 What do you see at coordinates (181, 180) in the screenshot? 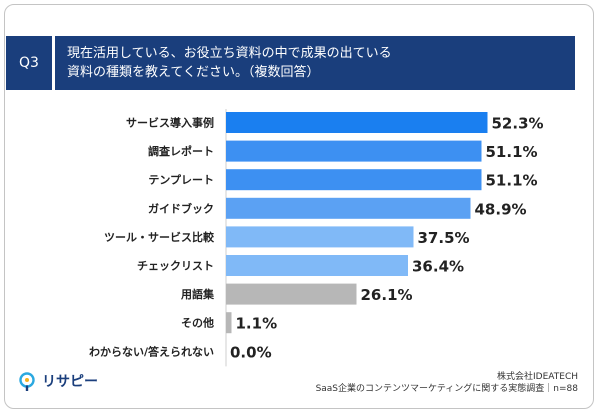
I see `category-label: テンプレート` at bounding box center [181, 180].